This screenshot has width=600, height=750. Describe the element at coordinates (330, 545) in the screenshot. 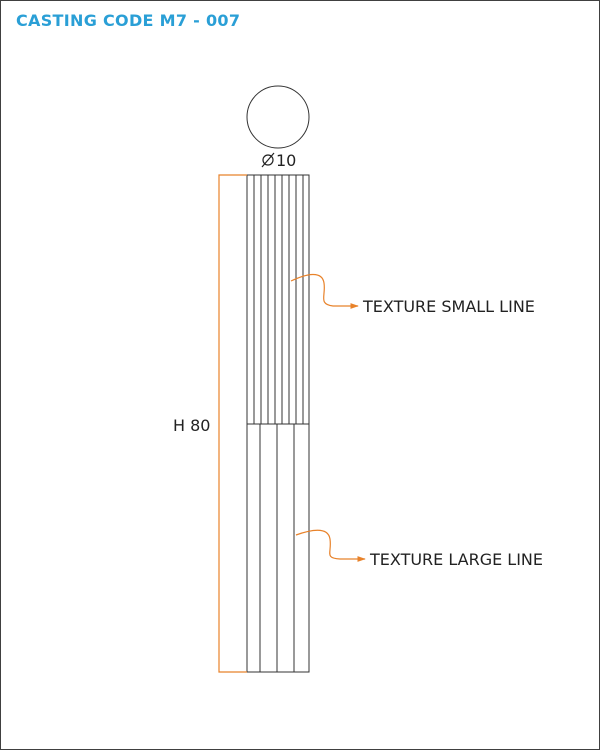

I see `callout-large-leader` at that location.